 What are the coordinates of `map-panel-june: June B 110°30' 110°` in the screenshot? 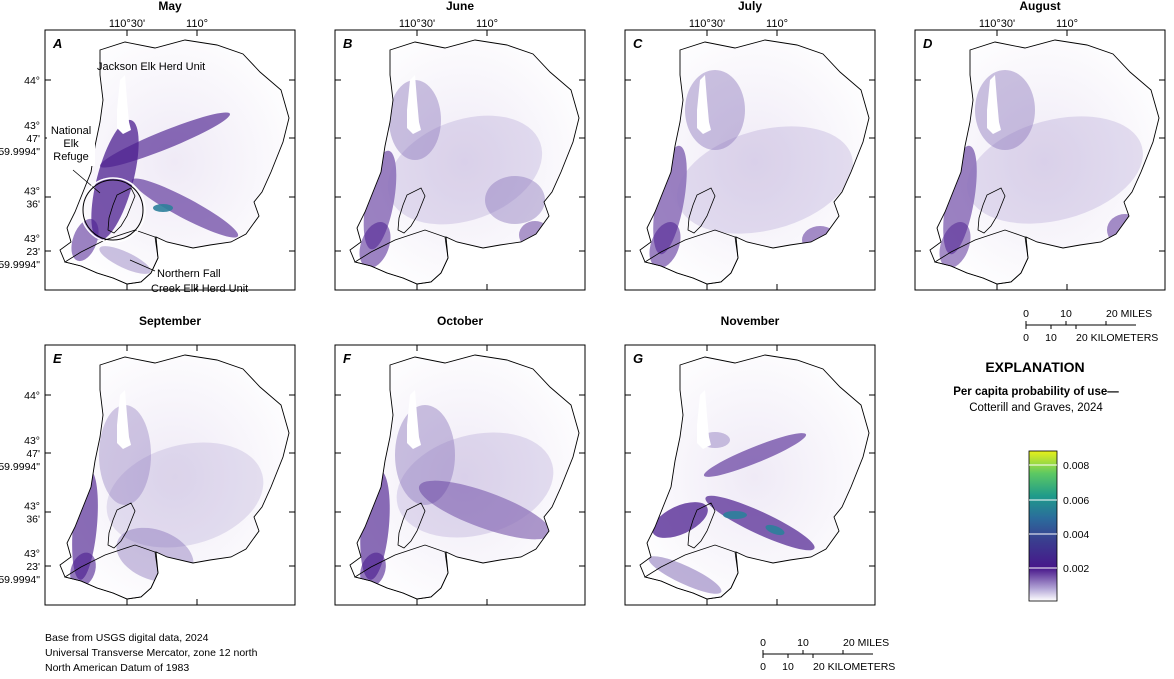 It's located at (460, 145).